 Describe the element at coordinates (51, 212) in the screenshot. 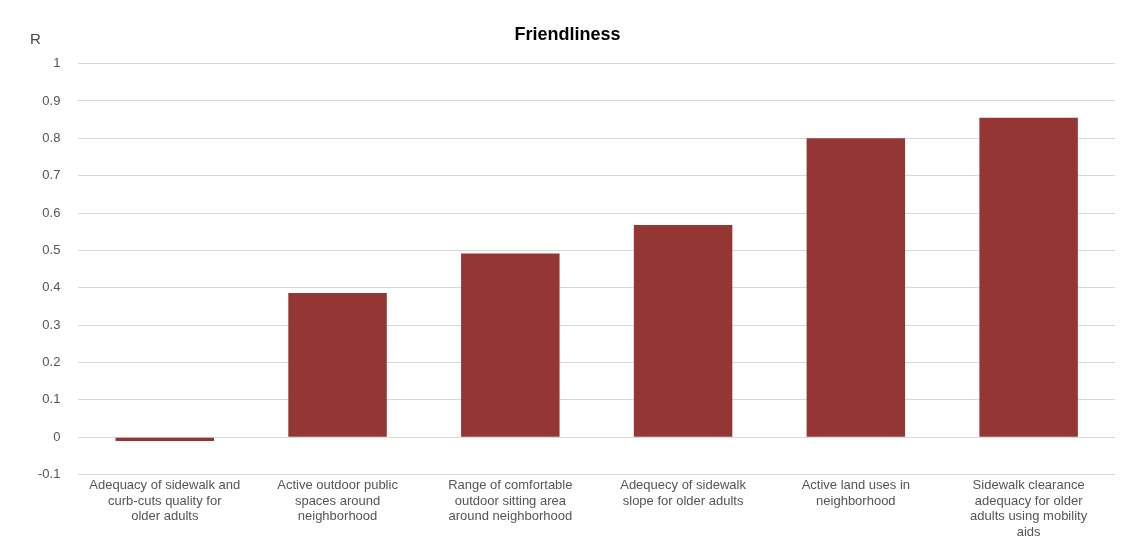

I see `y-tick-label: 0.6` at that location.